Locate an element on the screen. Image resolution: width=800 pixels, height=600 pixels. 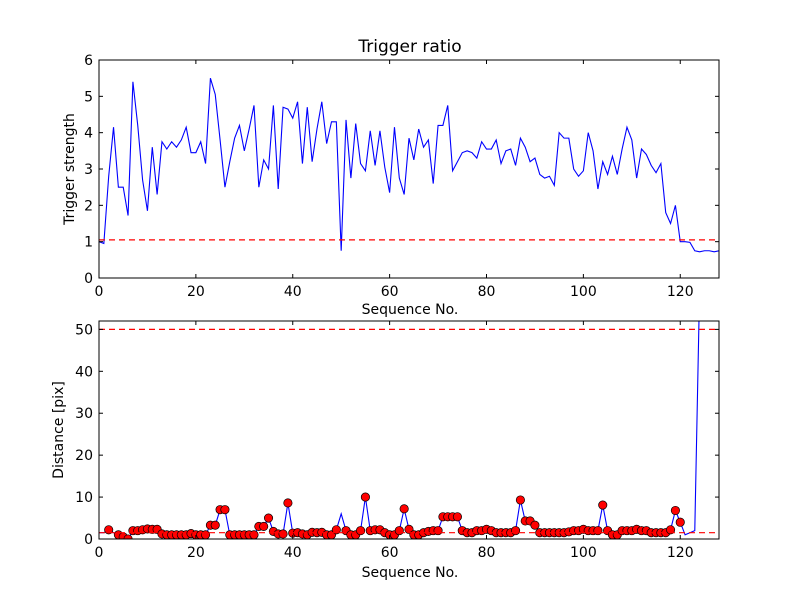
y-tick-label: 3 is located at coordinates (88, 170).